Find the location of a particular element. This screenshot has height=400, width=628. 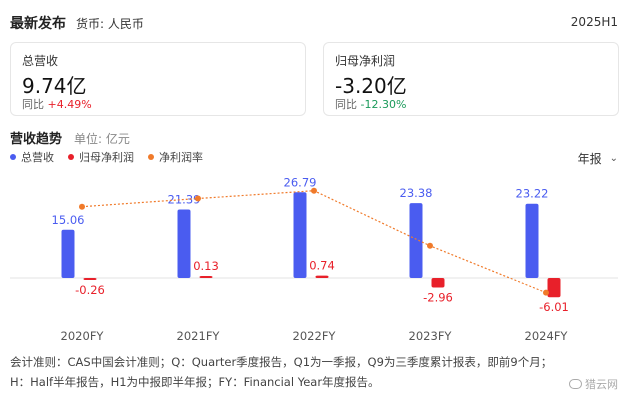

net-profit-data-label: -0.26 is located at coordinates (90, 290).